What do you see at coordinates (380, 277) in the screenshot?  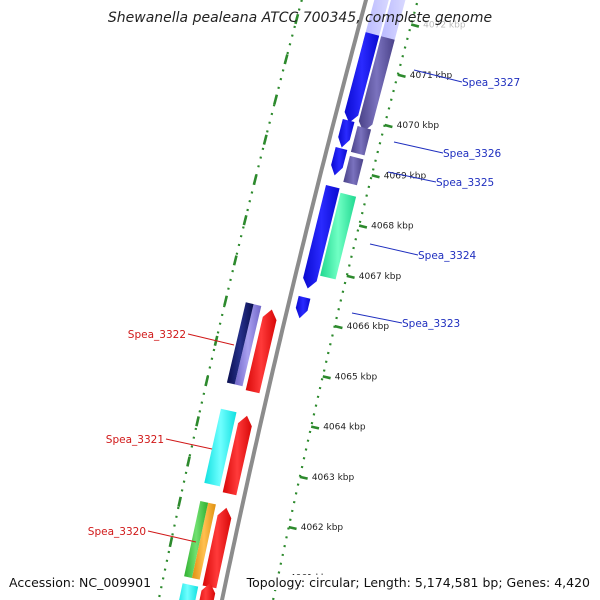 I see `scale-tick-label: 4067 kbp` at bounding box center [380, 277].